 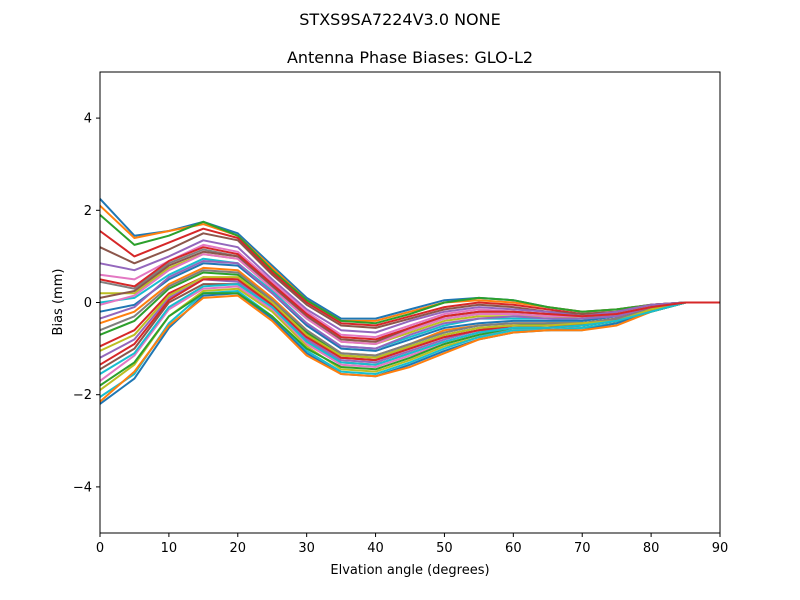 What do you see at coordinates (720, 548) in the screenshot?
I see `x-tick-label: 90` at bounding box center [720, 548].